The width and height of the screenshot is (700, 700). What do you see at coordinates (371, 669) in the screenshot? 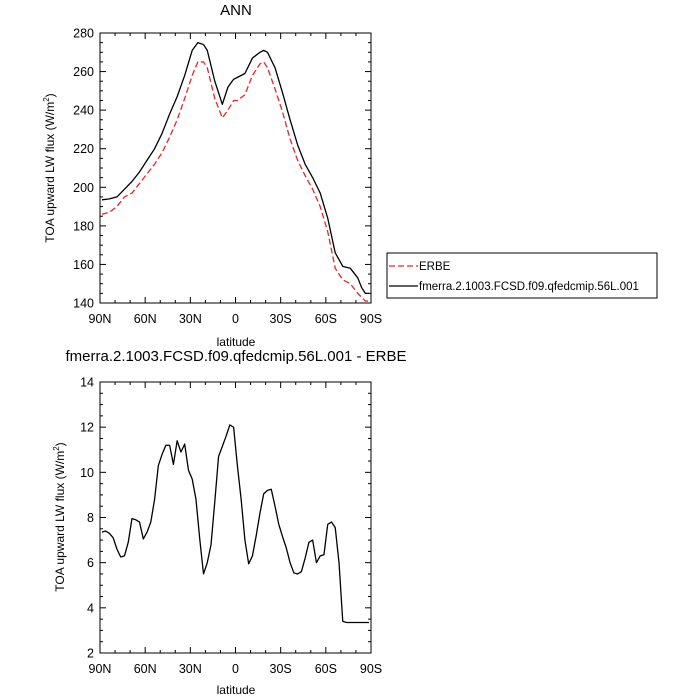
I see `bottom-x-tick-label: 90S` at bounding box center [371, 669].